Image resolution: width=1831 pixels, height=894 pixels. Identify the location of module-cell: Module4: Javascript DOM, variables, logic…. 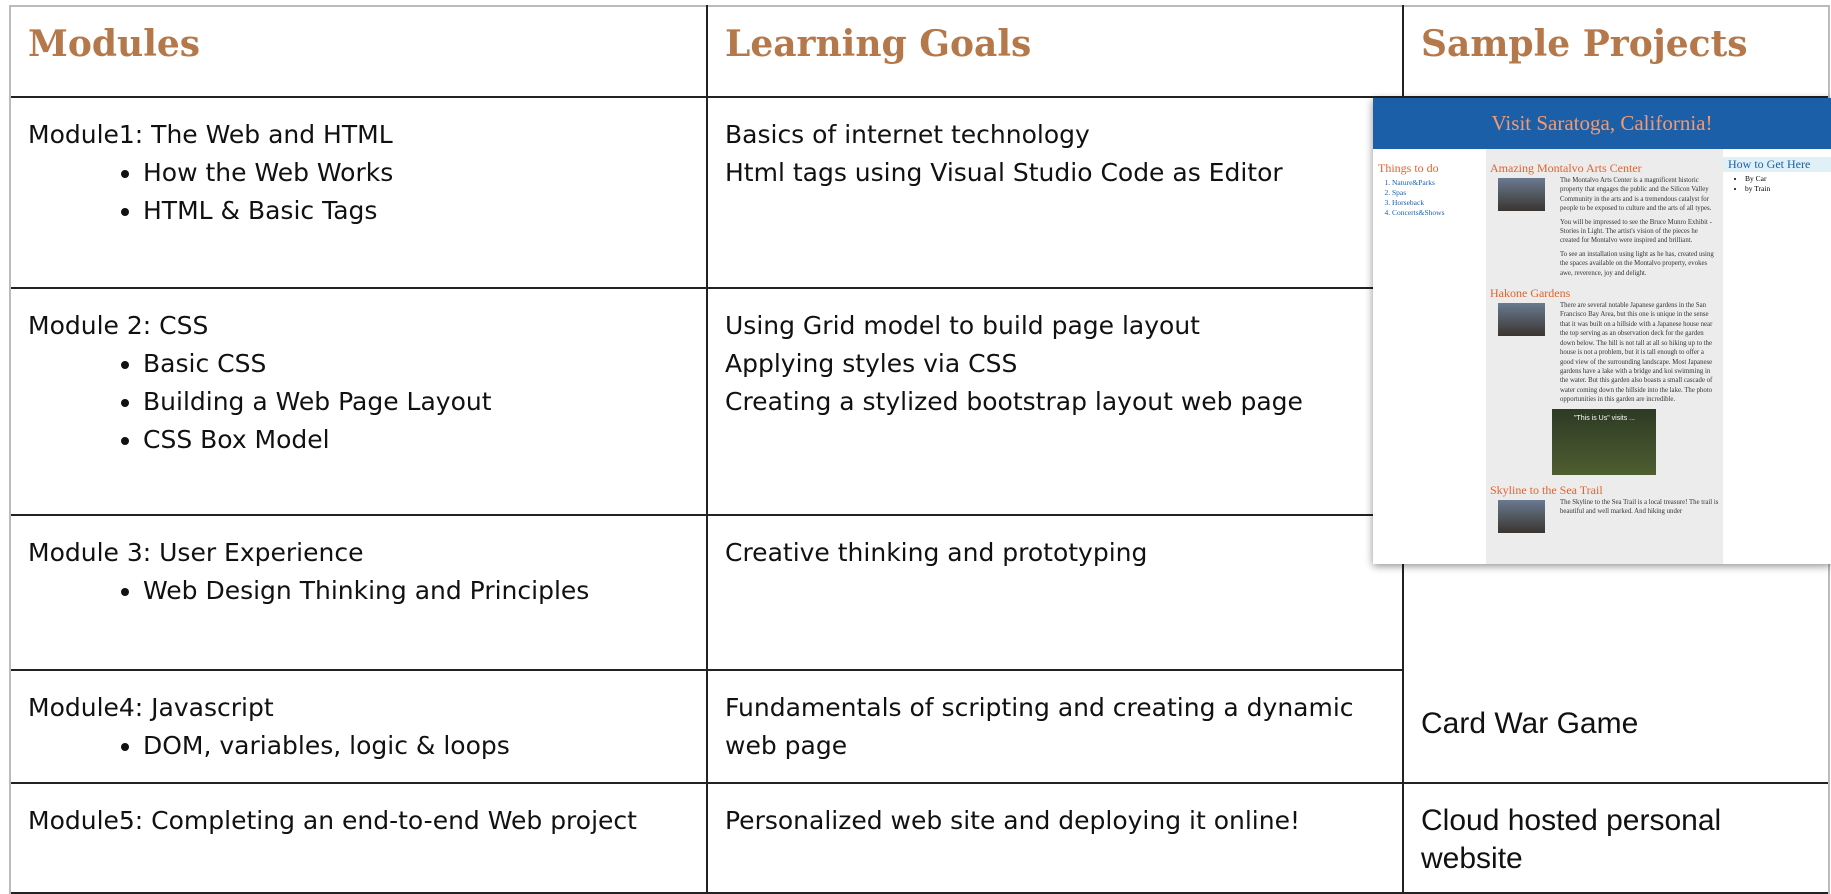
(361, 727).